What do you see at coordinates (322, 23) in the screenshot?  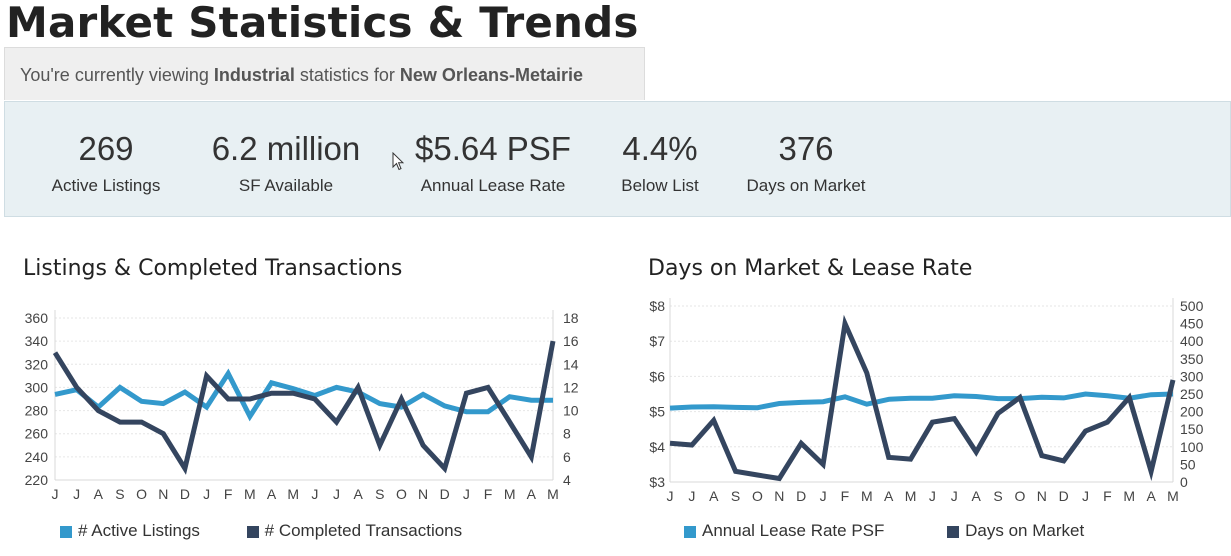 I see `page-title: Market Statistics & Trends` at bounding box center [322, 23].